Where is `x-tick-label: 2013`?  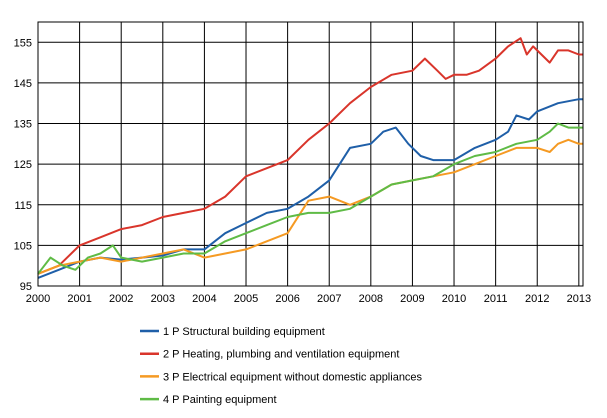
x-tick-label: 2013 is located at coordinates (579, 299).